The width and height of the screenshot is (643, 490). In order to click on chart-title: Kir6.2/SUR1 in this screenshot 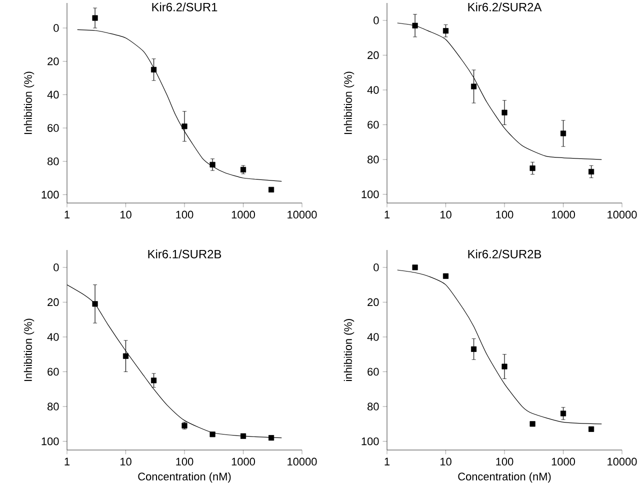, I will do `click(185, 7)`.